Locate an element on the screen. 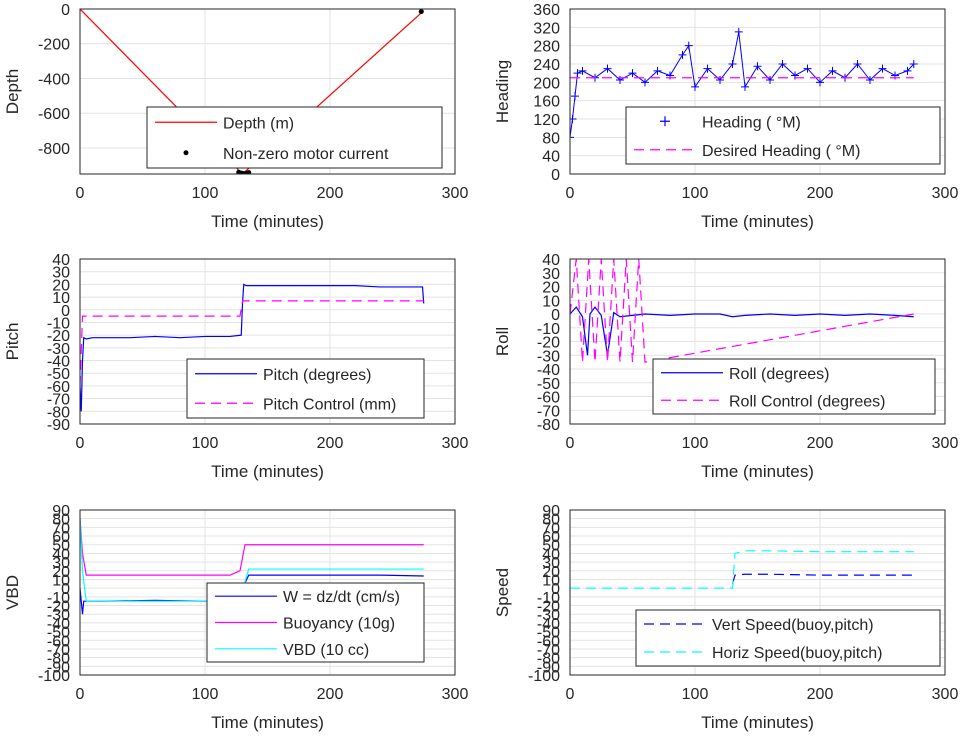 Image resolution: width=961 pixels, height=741 pixels. y-tick-label: 160 is located at coordinates (546, 102).